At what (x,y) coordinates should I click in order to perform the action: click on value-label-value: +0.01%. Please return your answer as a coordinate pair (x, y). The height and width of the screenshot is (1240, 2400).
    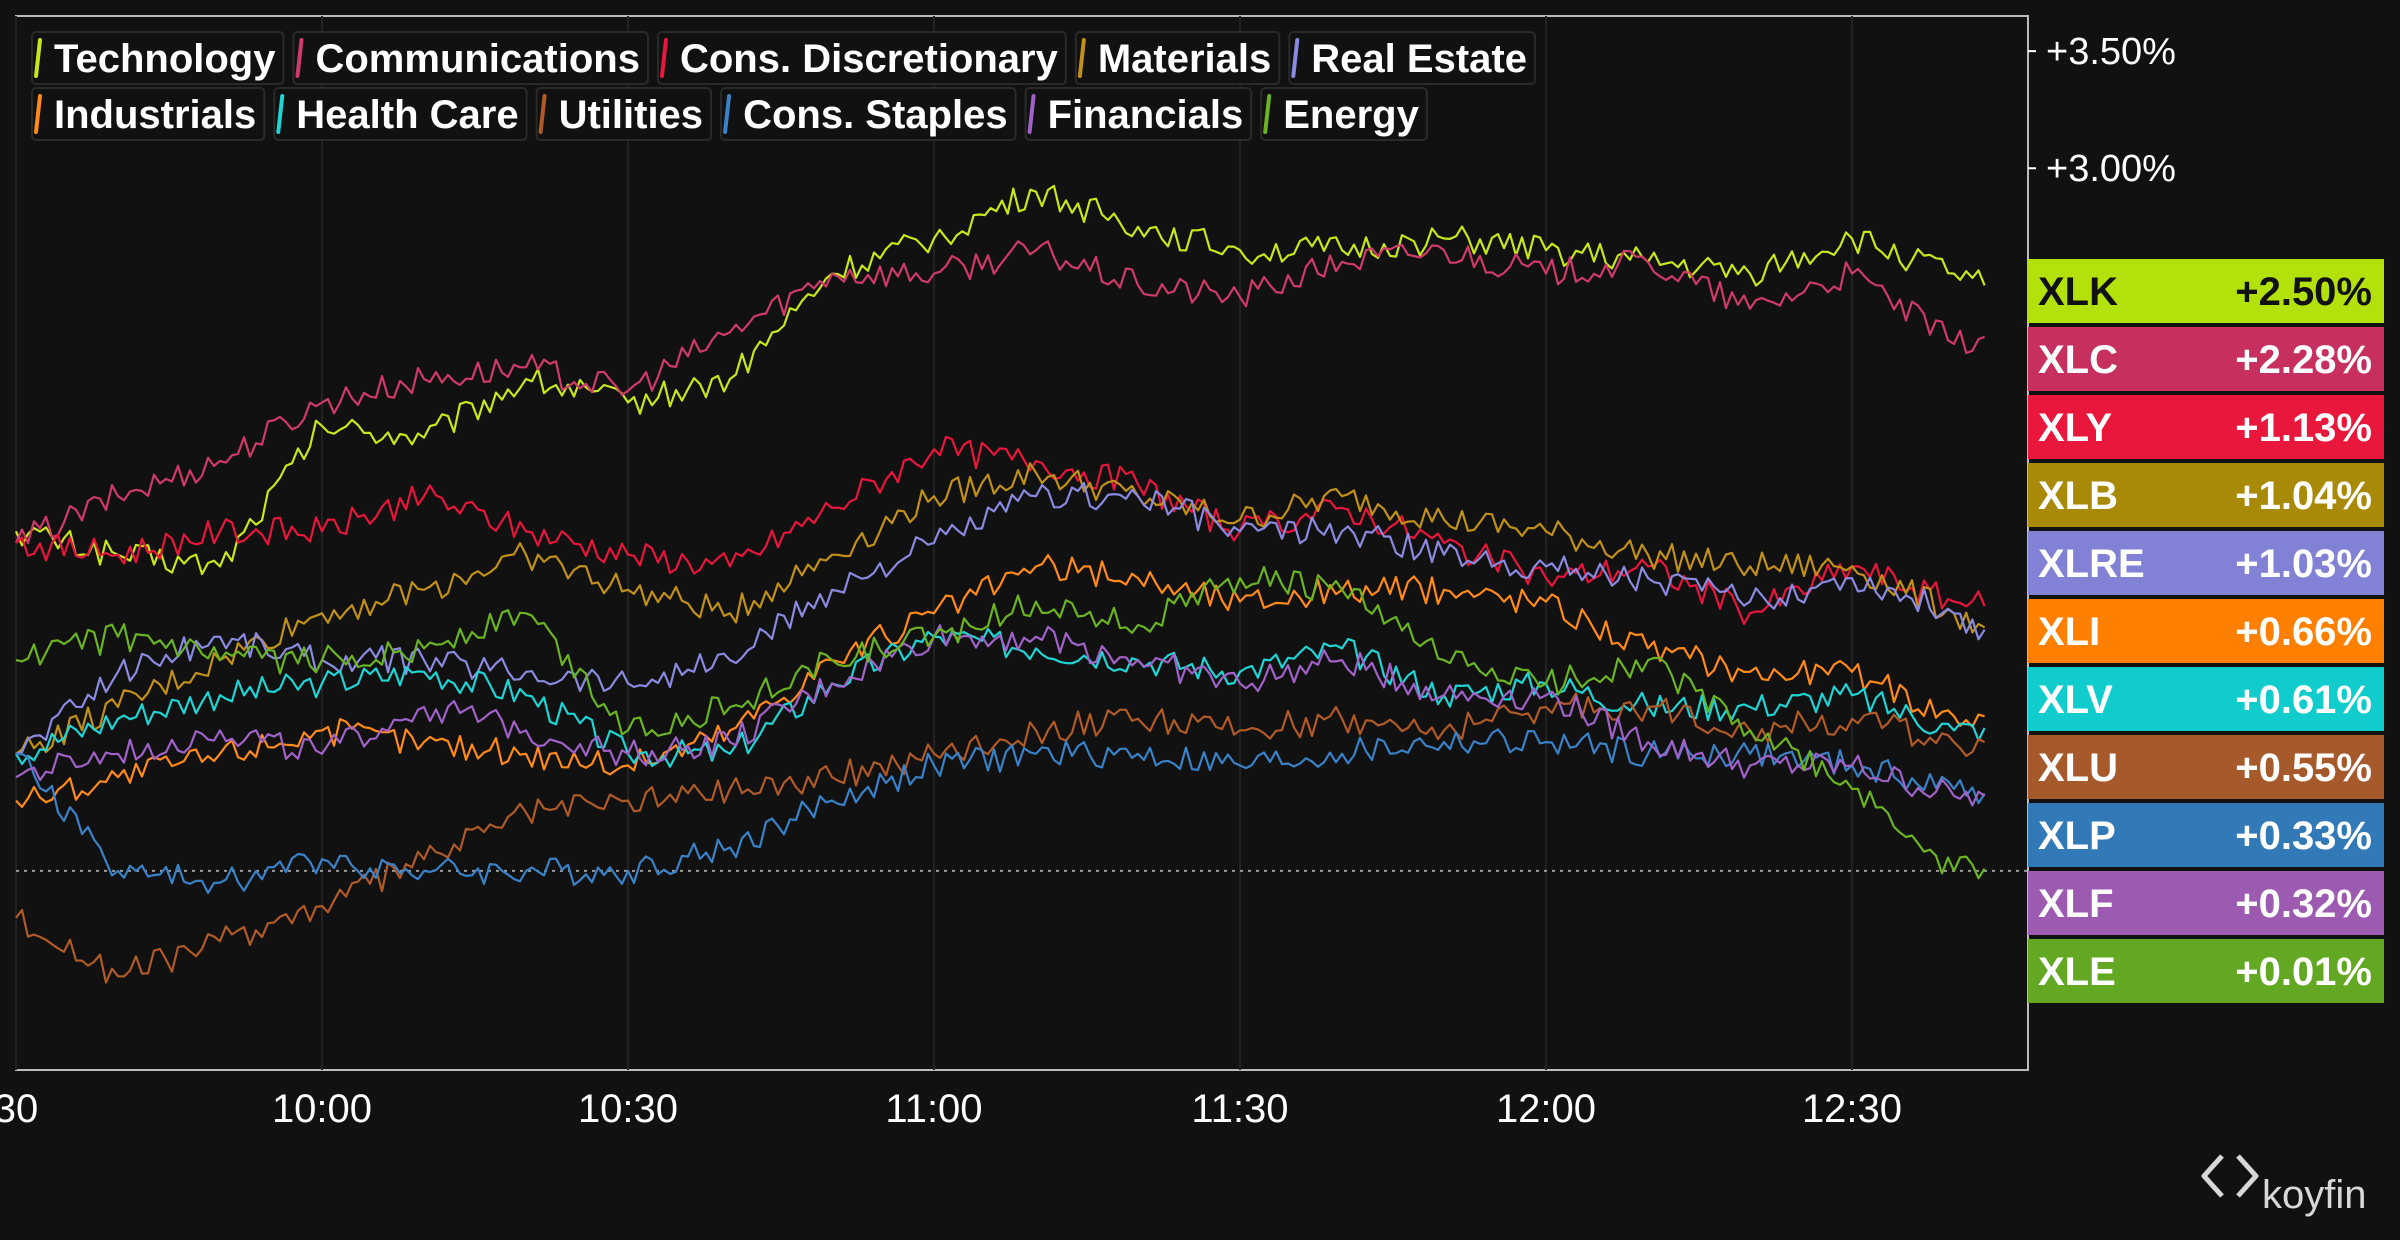
    Looking at the image, I should click on (2303, 972).